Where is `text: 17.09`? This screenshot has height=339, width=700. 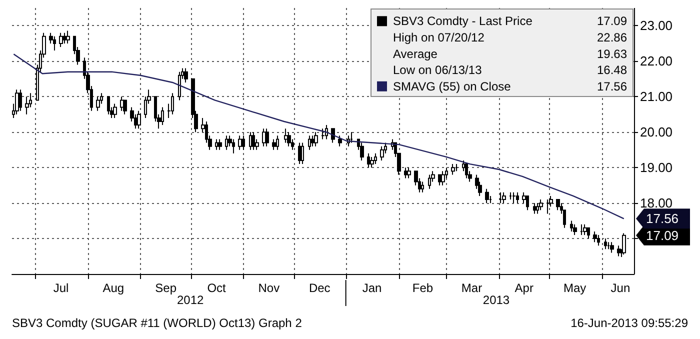
text: 17.09 is located at coordinates (611, 21).